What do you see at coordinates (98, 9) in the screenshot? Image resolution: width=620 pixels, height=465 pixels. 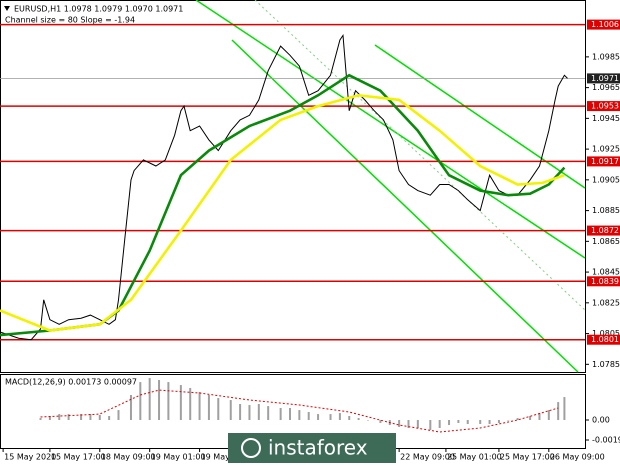 I see `chart-title: EURUSD,H1 1.0978 1.0979 1.0970 1.0971` at bounding box center [98, 9].